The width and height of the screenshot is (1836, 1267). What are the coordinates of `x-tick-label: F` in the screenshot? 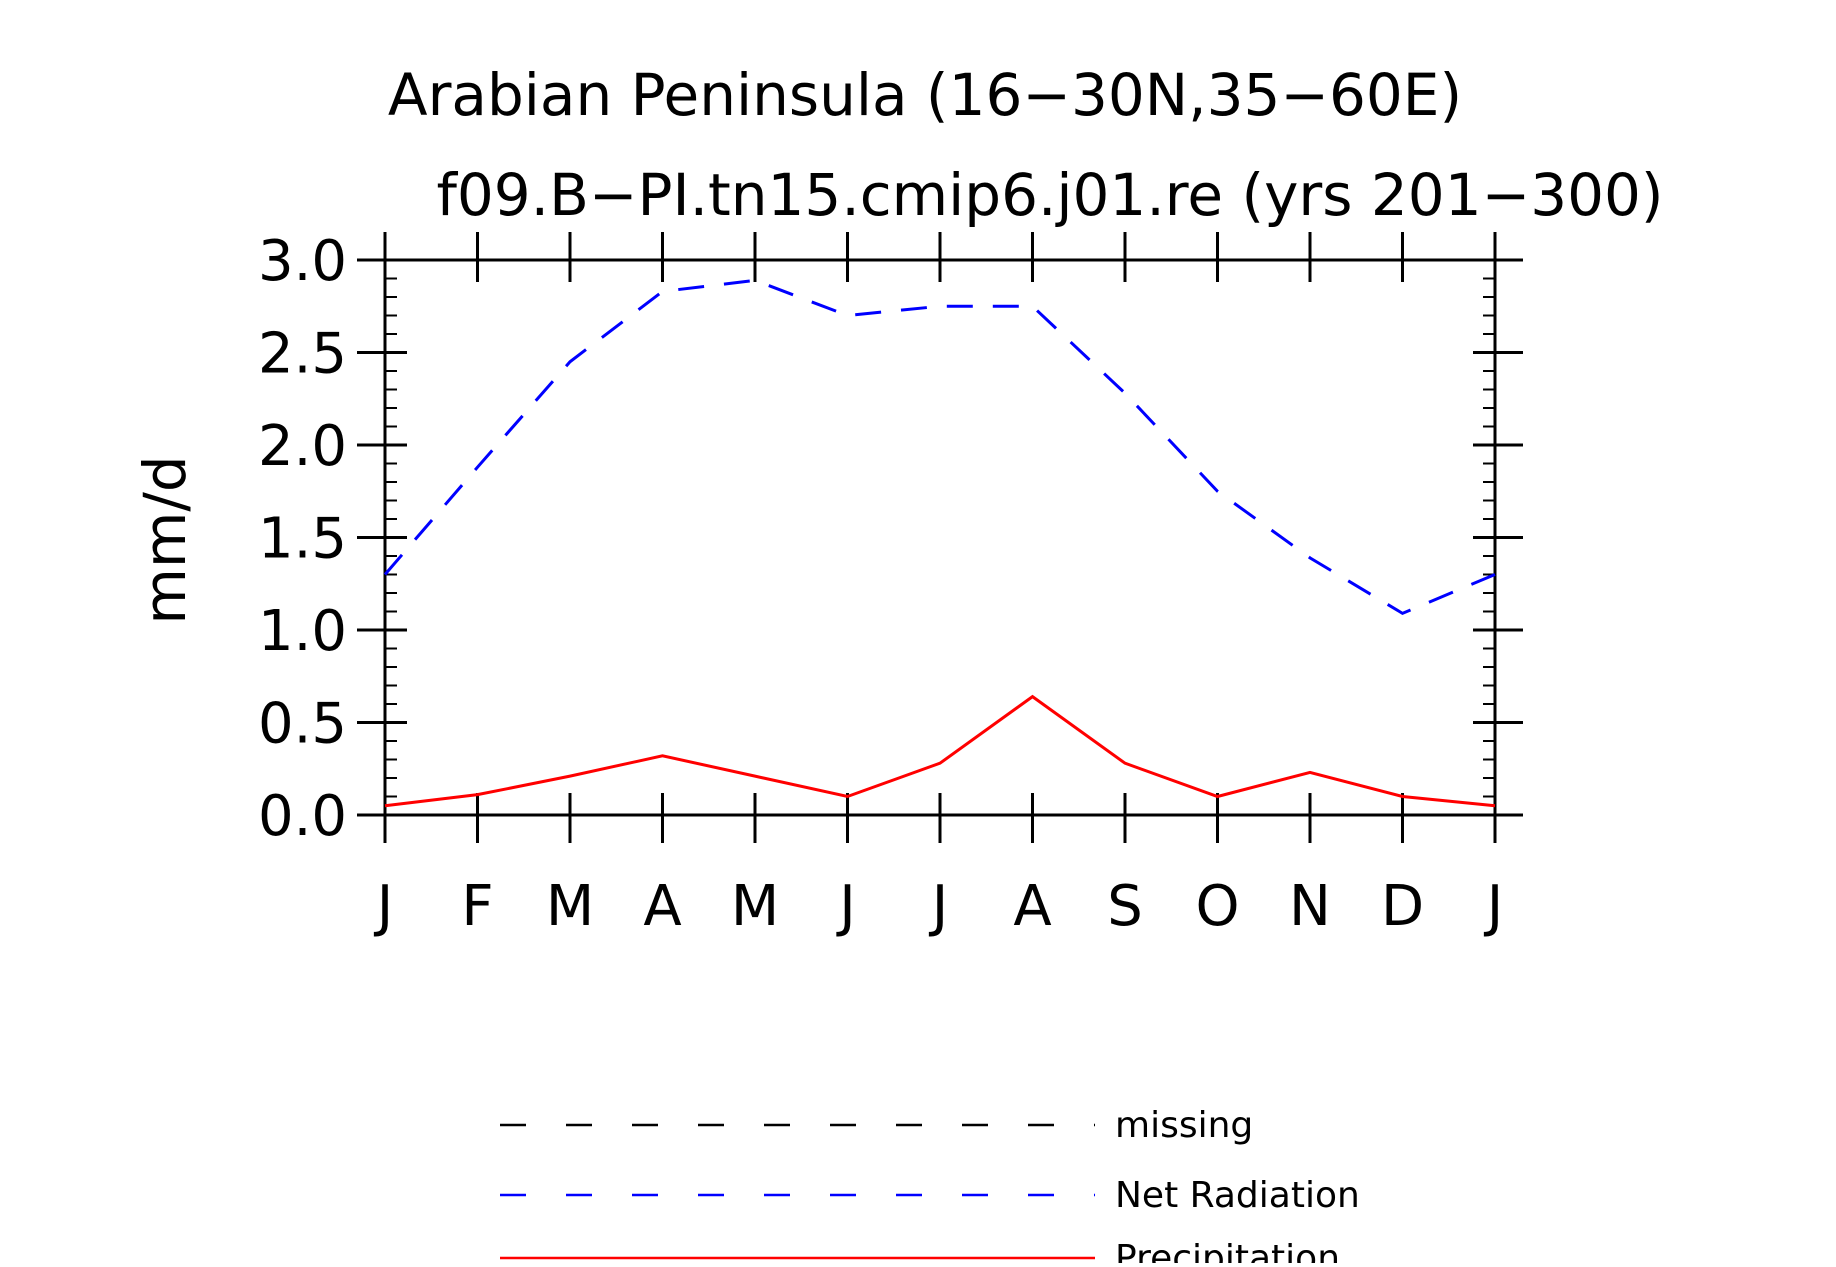 It's located at (477, 906).